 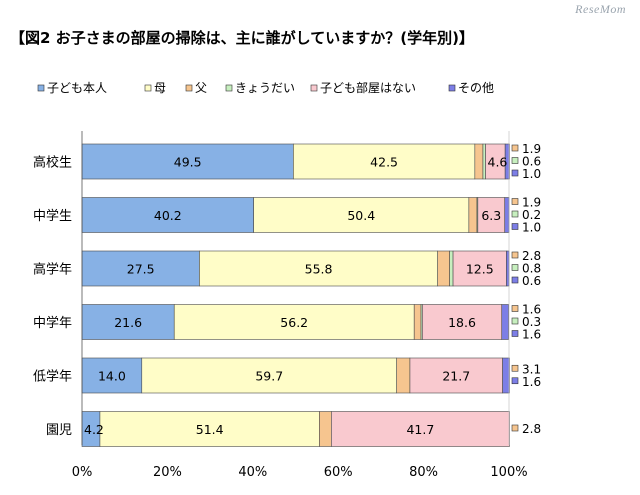 What do you see at coordinates (77, 88) in the screenshot?
I see `legend-label: 子ども本人` at bounding box center [77, 88].